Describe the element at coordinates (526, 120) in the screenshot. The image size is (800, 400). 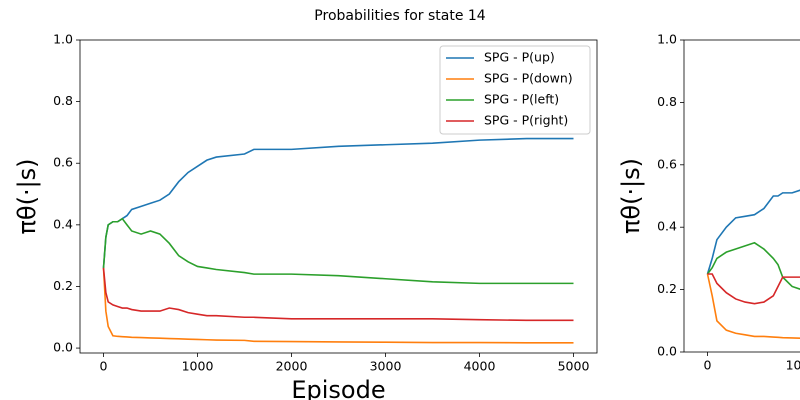
I see `legend-label: SPG - P(right)` at that location.